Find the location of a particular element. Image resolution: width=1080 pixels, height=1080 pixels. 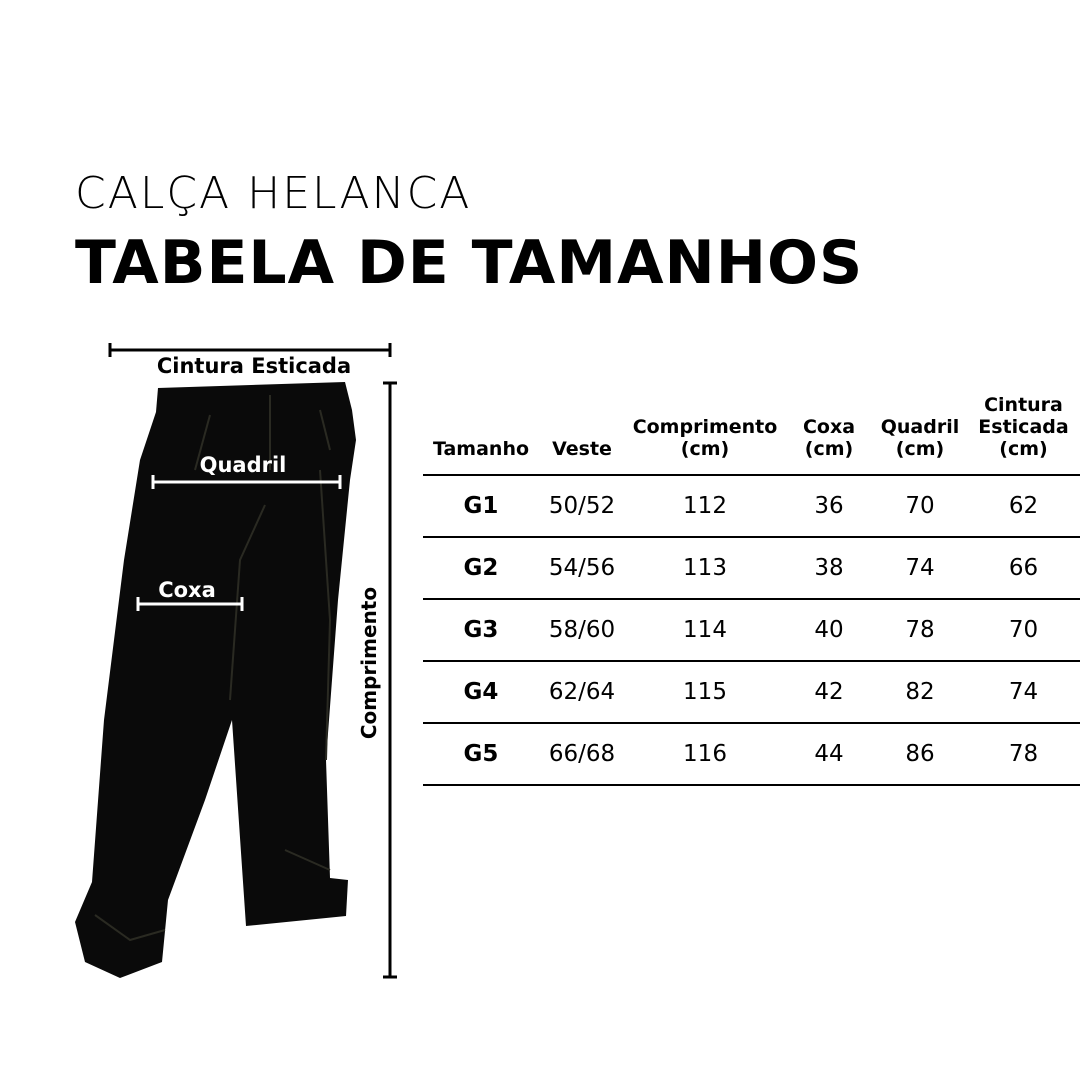

length-label: Comprimento is located at coordinates (369, 663).